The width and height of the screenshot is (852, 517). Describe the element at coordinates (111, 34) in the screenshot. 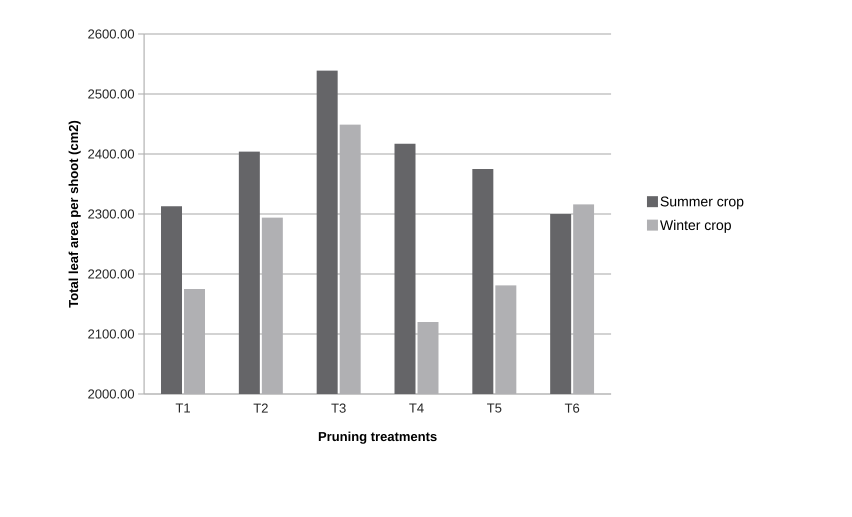

I see `y-tick-label: 2600.00` at that location.